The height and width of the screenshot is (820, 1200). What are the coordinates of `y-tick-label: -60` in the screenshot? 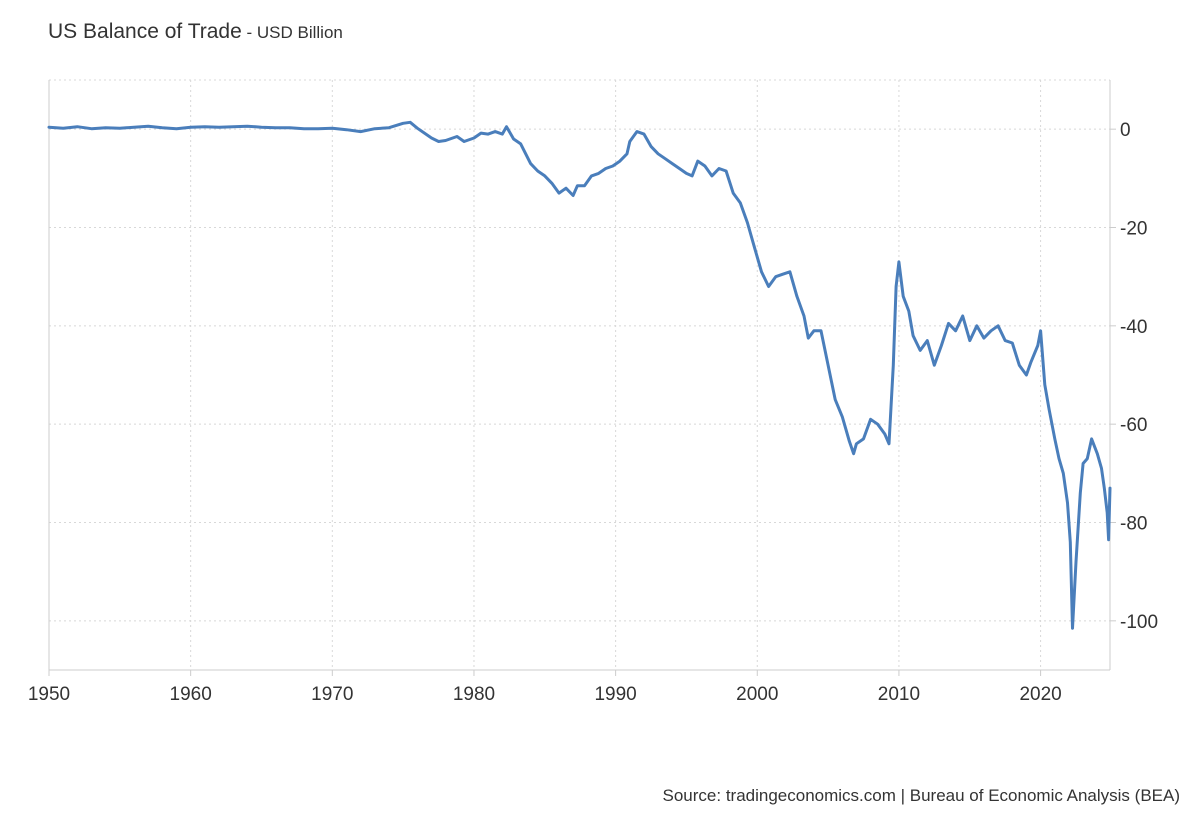 It's located at (1133, 425).